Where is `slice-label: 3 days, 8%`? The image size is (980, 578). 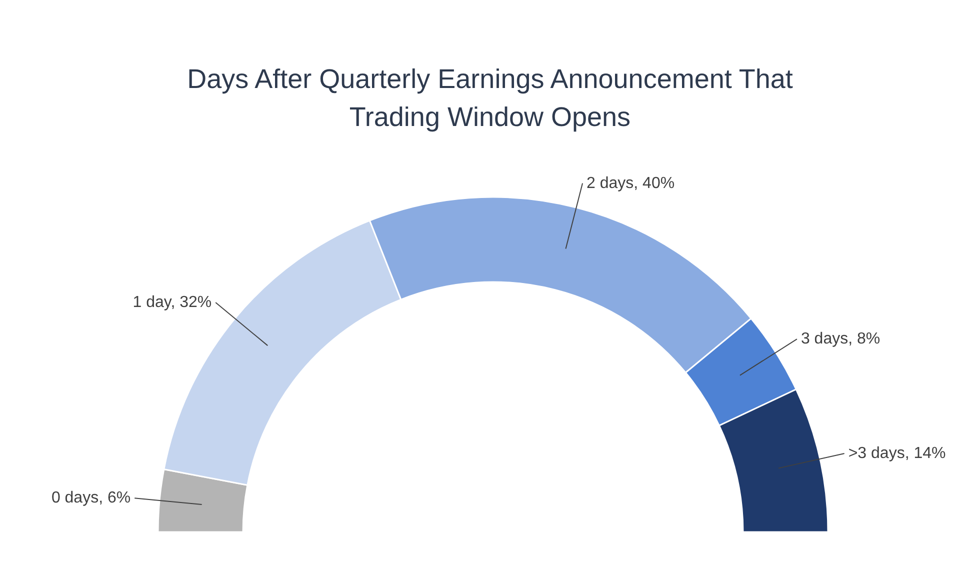 slice-label: 3 days, 8% is located at coordinates (840, 339).